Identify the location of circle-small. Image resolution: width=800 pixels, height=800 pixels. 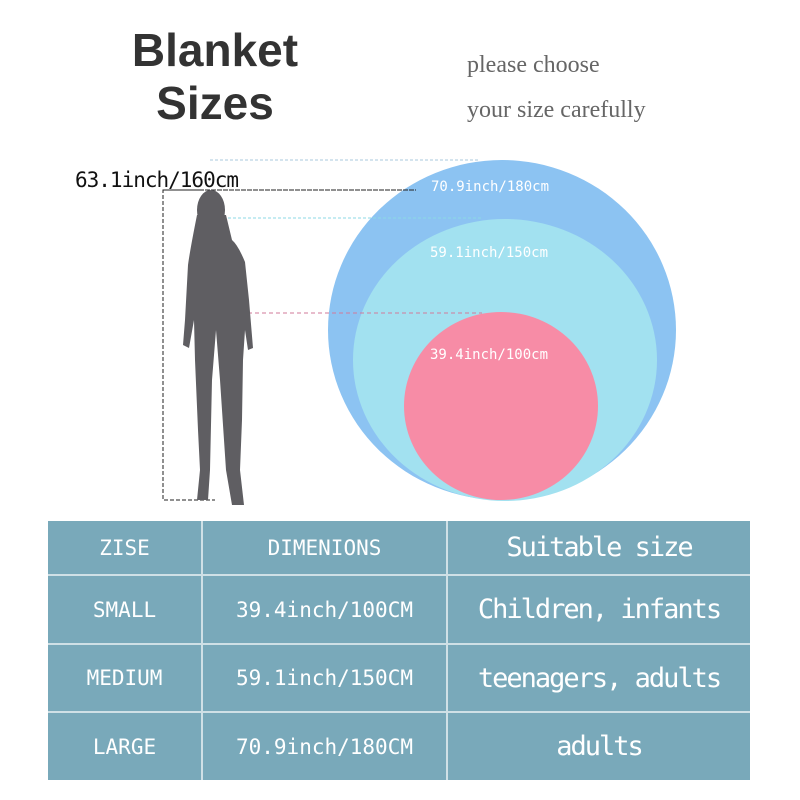
(501, 406).